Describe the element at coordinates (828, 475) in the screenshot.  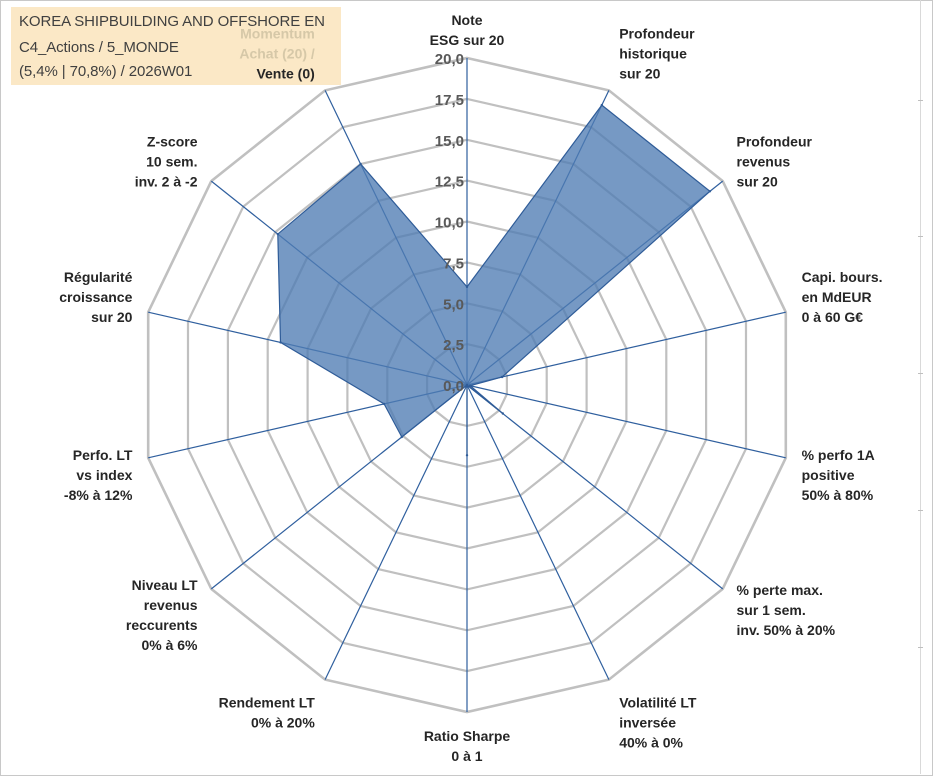
I see `category-label-line: positive` at that location.